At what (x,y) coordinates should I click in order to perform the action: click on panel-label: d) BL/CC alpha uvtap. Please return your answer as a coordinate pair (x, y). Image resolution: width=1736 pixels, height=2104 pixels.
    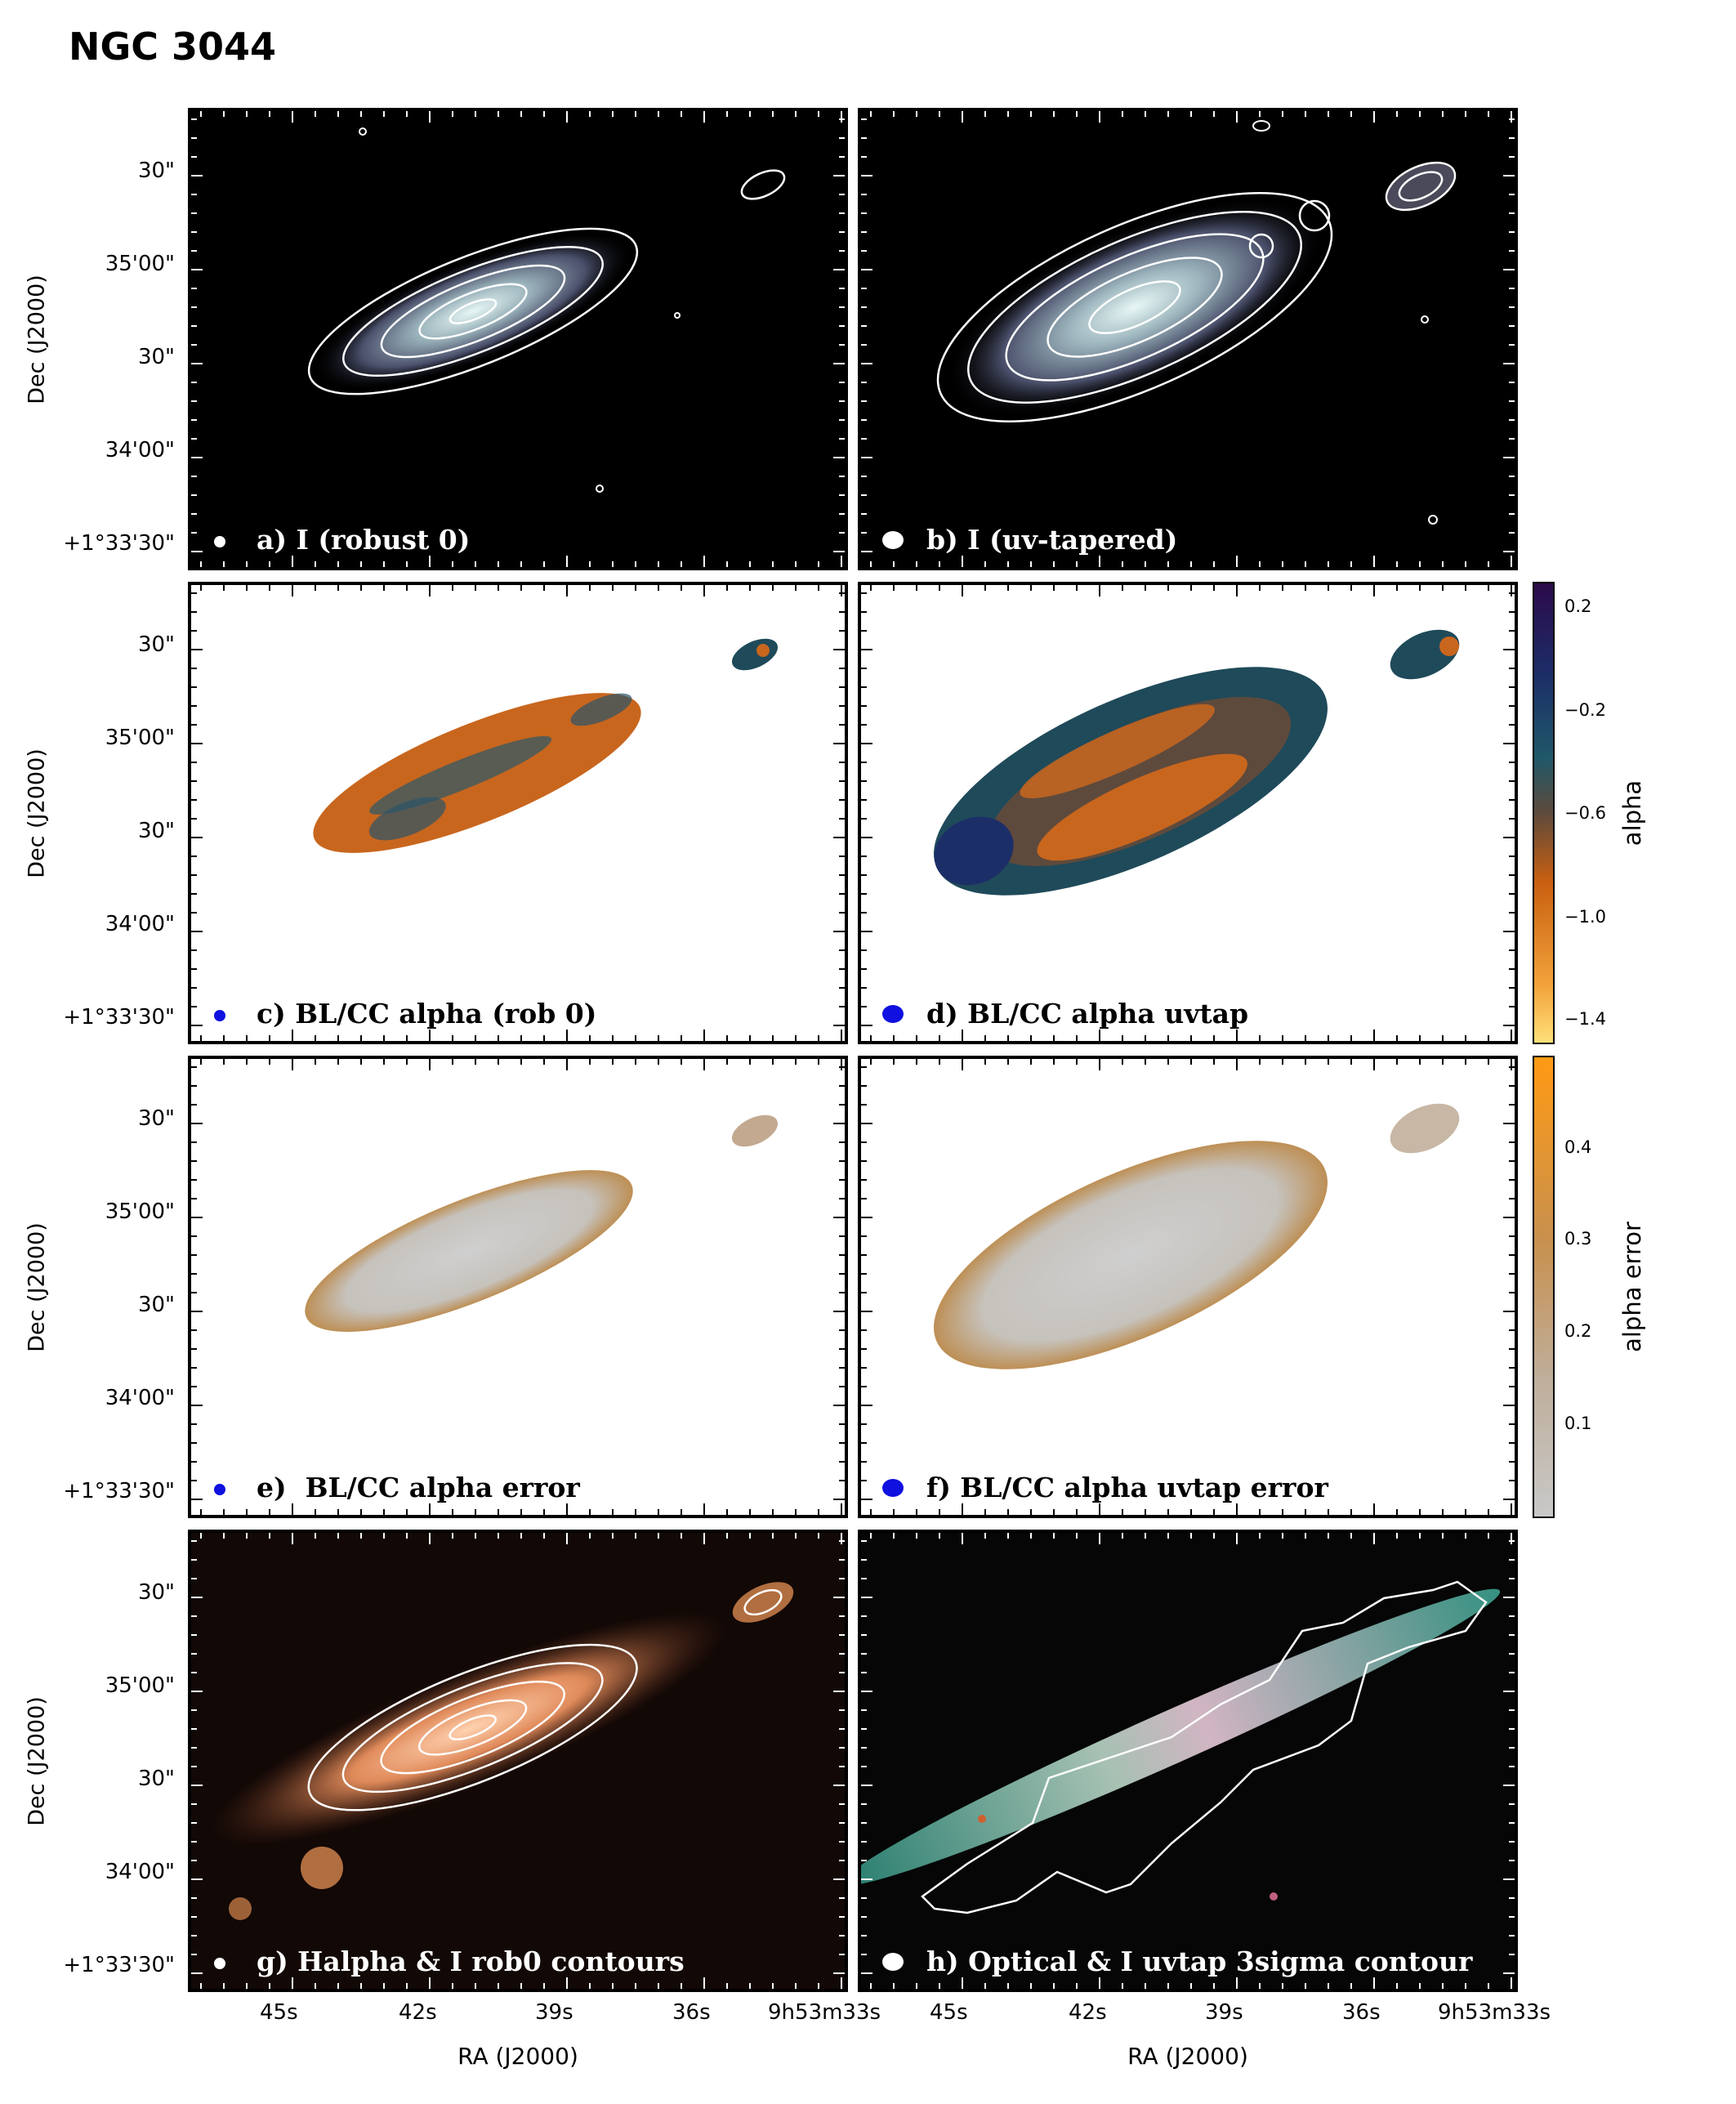
    Looking at the image, I should click on (1088, 1014).